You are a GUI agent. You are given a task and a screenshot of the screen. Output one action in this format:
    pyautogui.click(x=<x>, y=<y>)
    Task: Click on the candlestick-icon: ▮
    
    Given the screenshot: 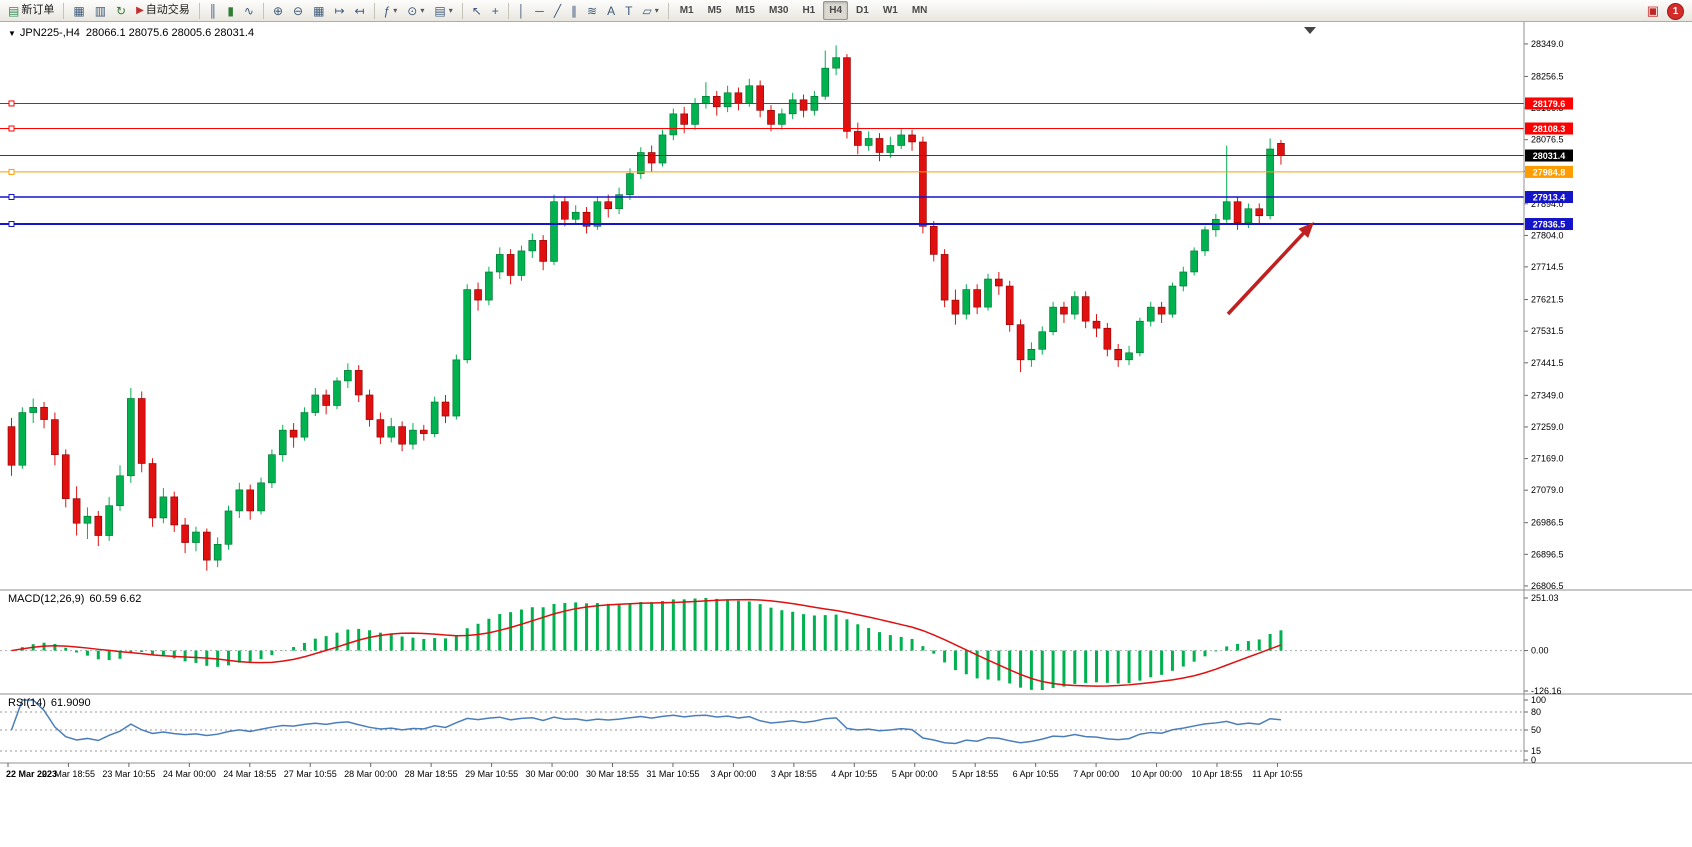 What is the action you would take?
    pyautogui.click(x=230, y=10)
    